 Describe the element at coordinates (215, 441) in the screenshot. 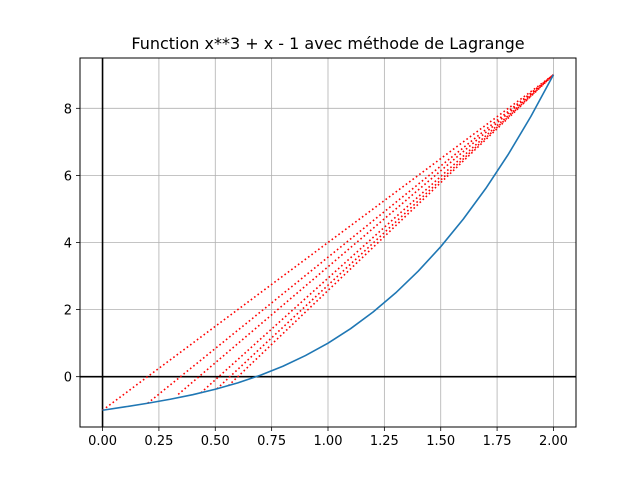

I see `x-tick-label: 0.50` at that location.